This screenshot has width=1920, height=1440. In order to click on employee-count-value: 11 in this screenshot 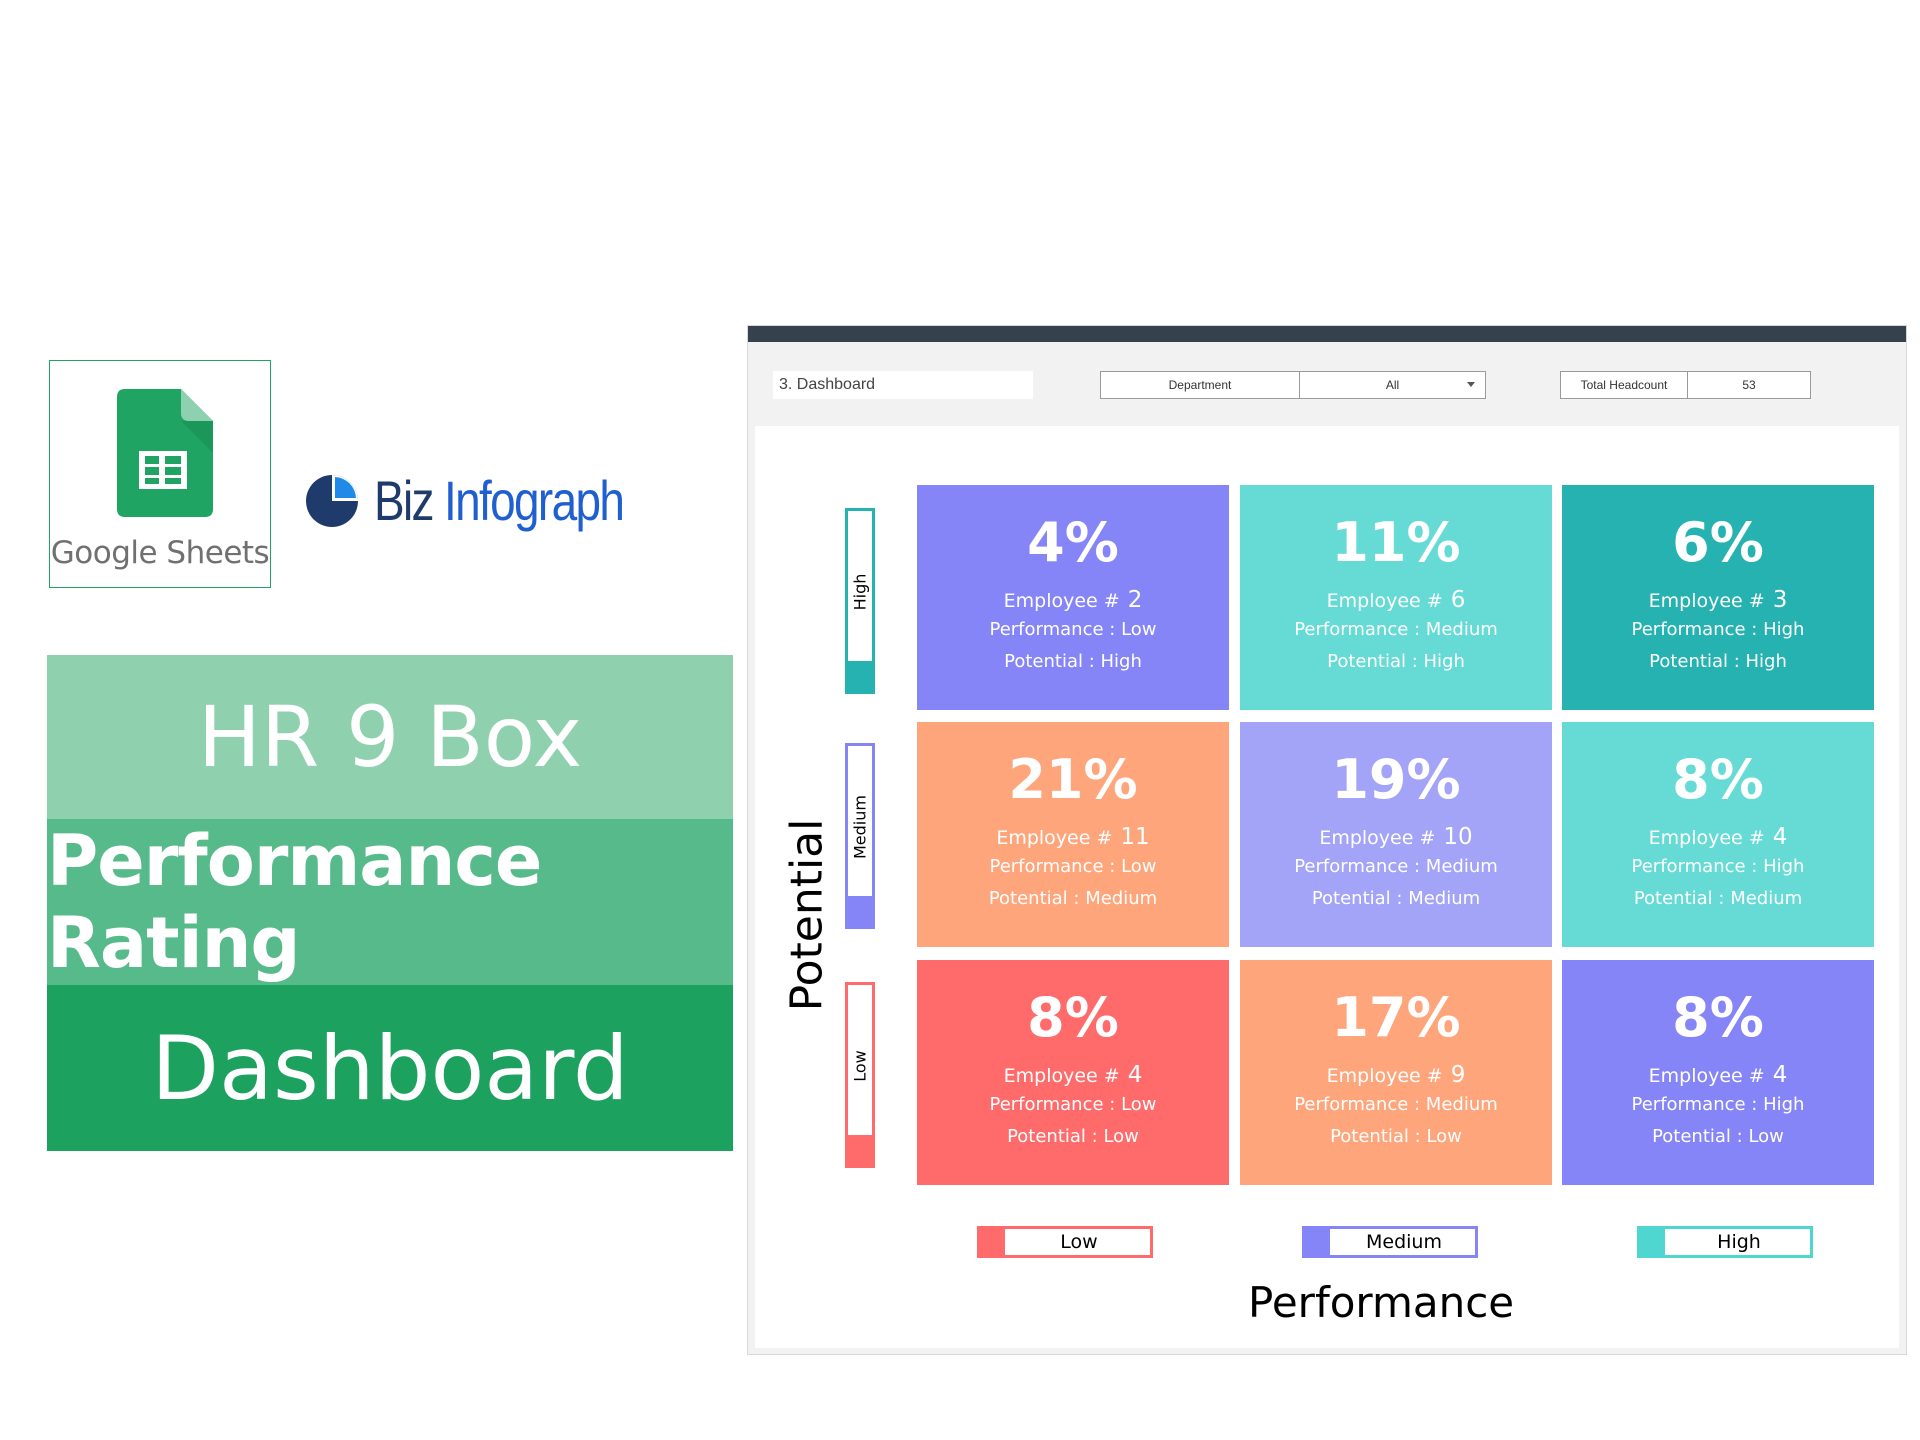, I will do `click(1135, 837)`.